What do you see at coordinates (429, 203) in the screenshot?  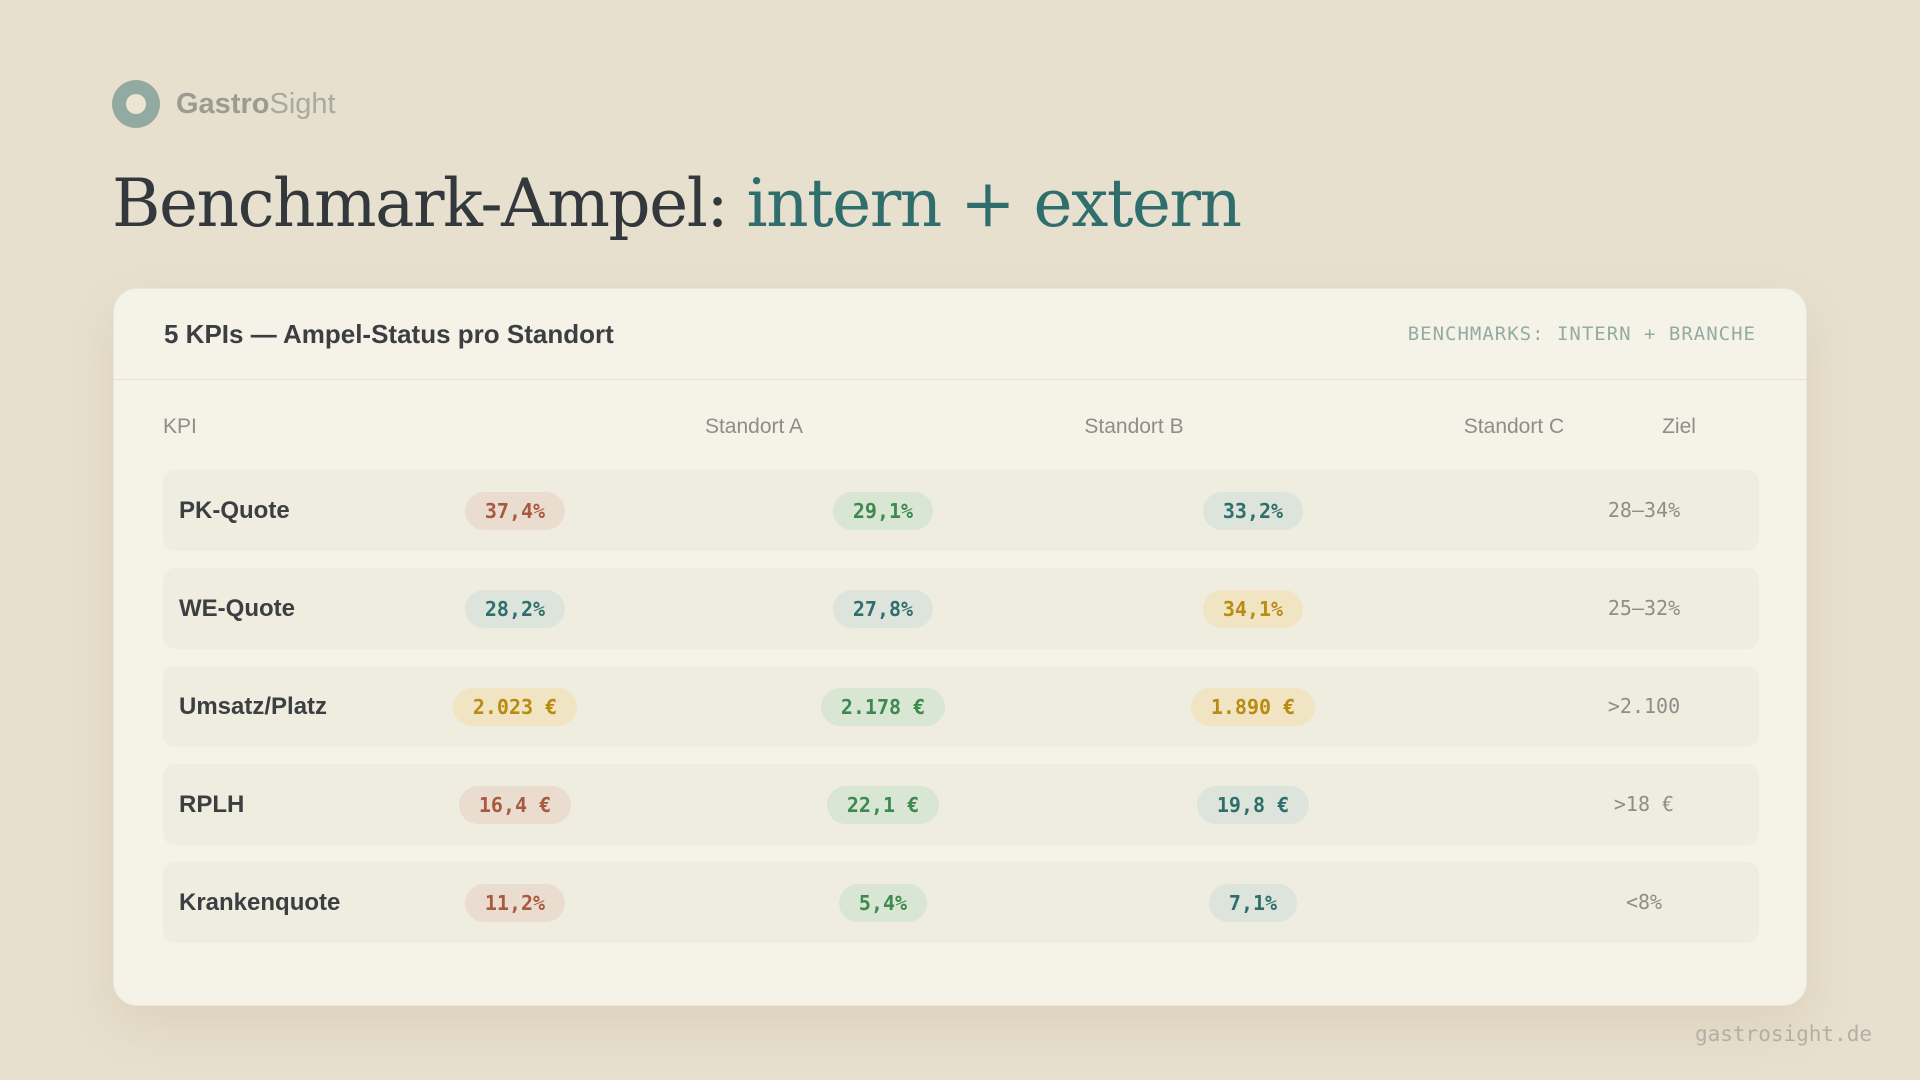 I see `page-title-main: Benchmark-Ampel:` at bounding box center [429, 203].